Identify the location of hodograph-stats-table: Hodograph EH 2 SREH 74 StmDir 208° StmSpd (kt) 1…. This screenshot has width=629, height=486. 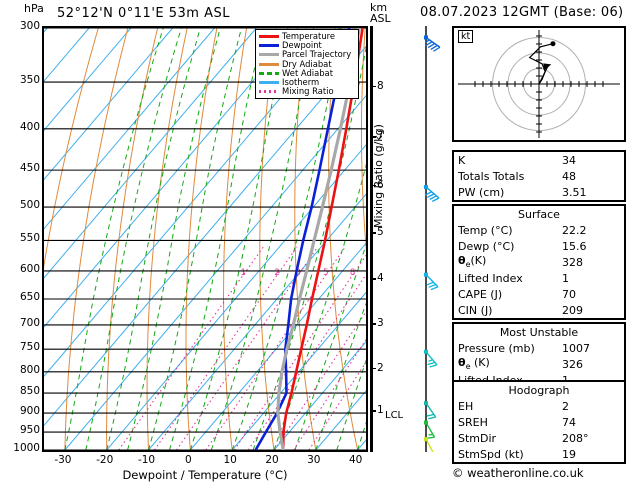
(539, 422).